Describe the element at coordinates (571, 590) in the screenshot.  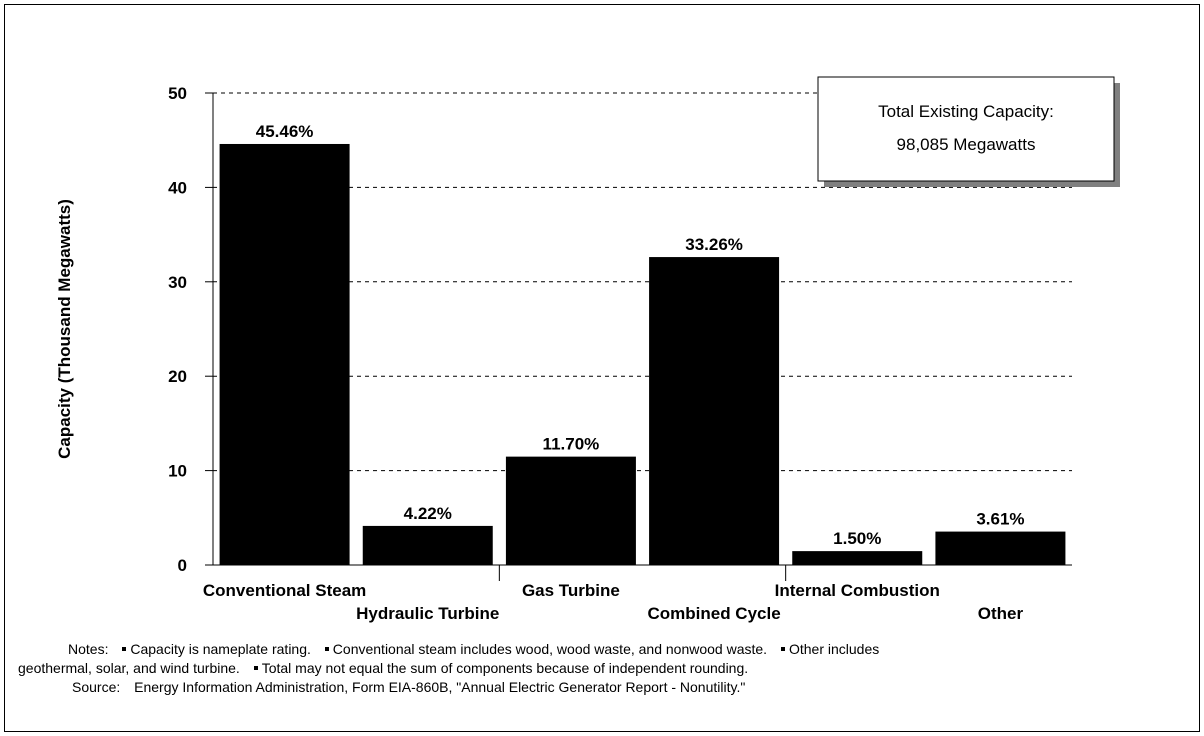
I see `x-tick-label: Gas Turbine` at that location.